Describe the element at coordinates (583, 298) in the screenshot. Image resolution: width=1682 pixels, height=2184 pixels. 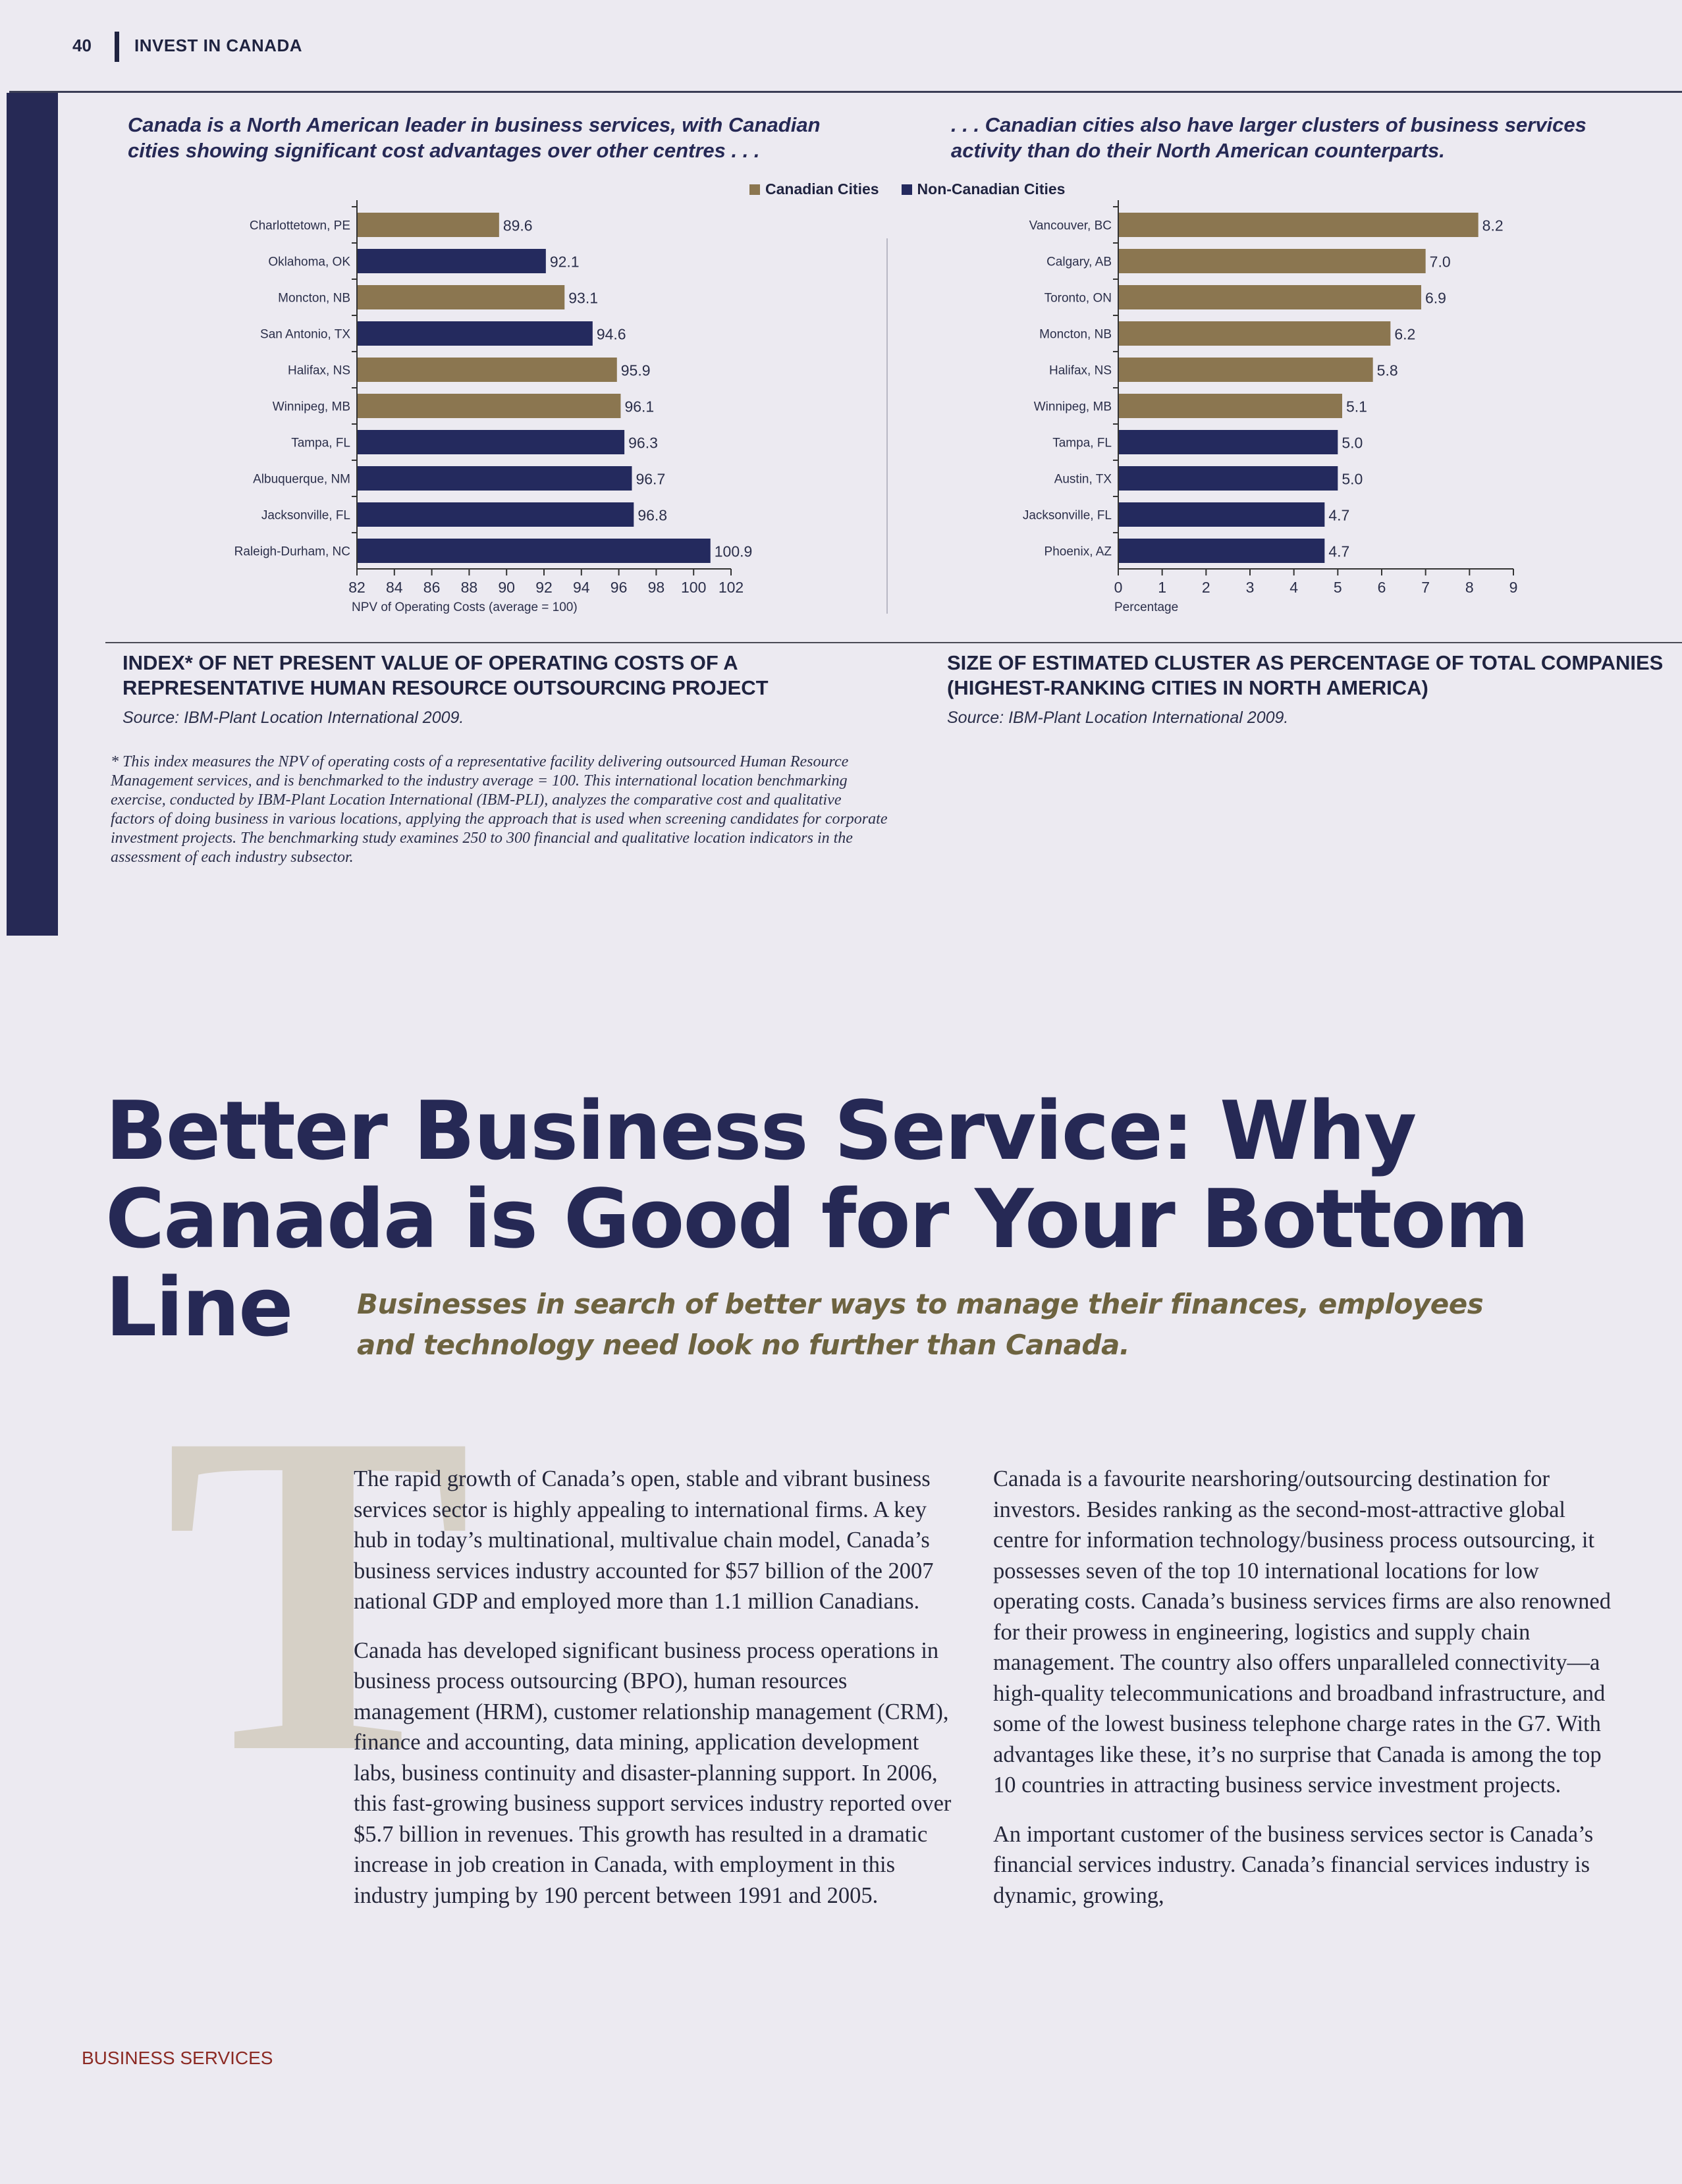
I see `data-label: 93.1` at that location.